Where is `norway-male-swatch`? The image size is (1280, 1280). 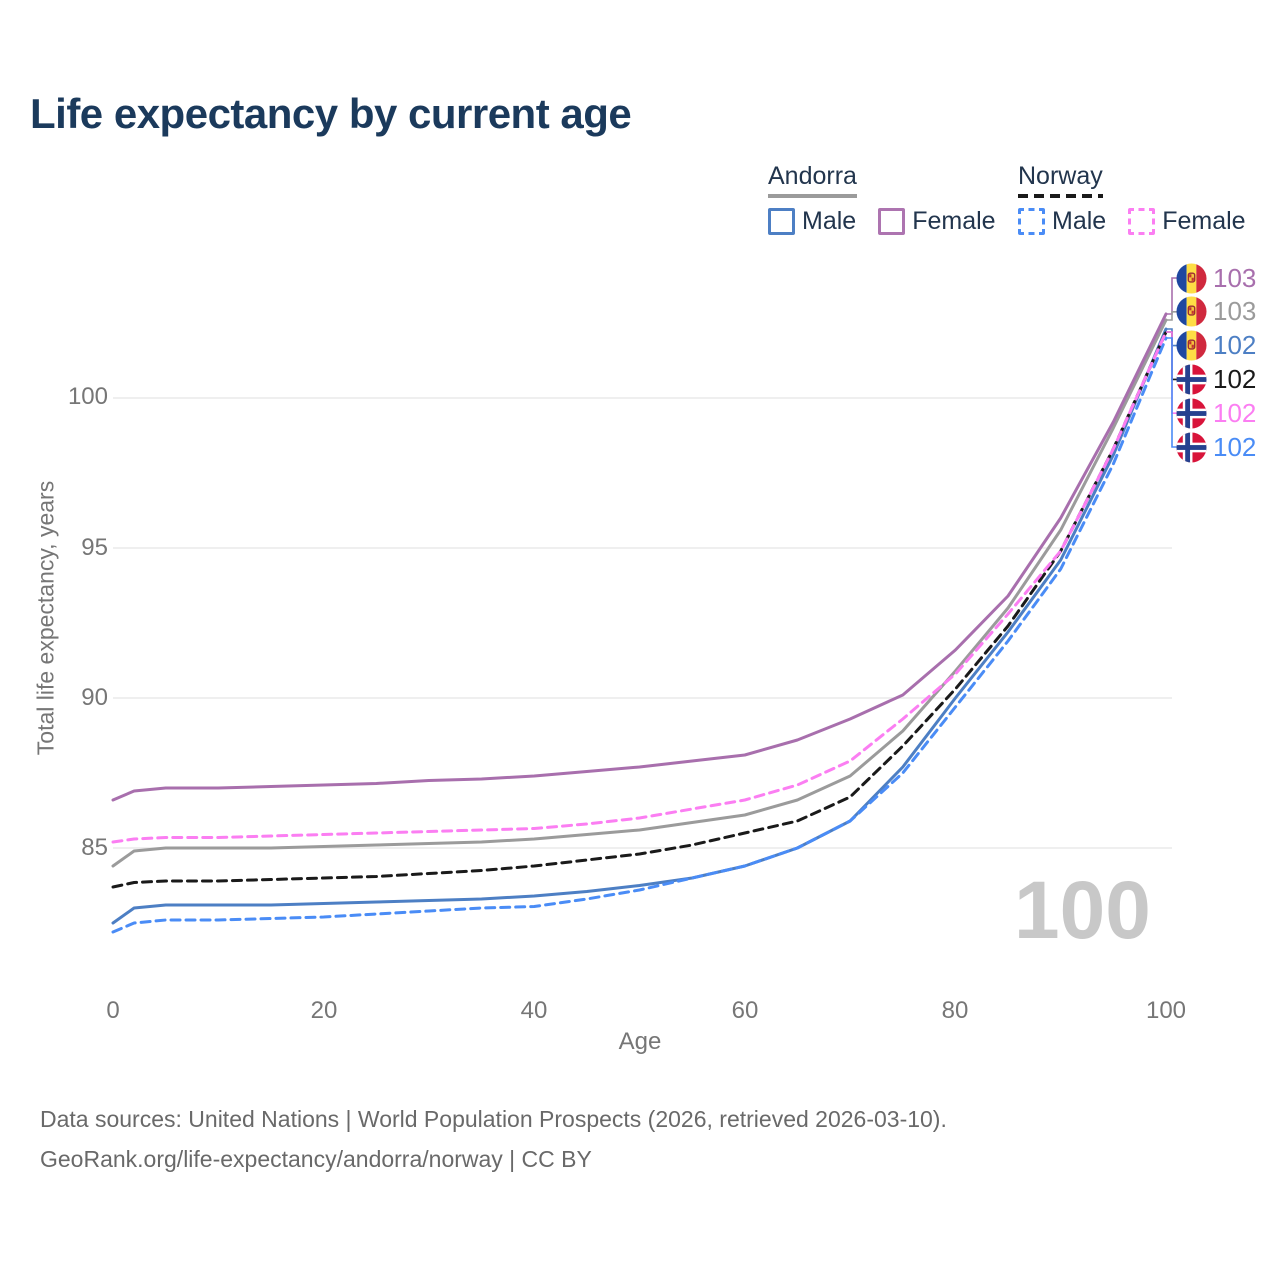 norway-male-swatch is located at coordinates (1031, 221).